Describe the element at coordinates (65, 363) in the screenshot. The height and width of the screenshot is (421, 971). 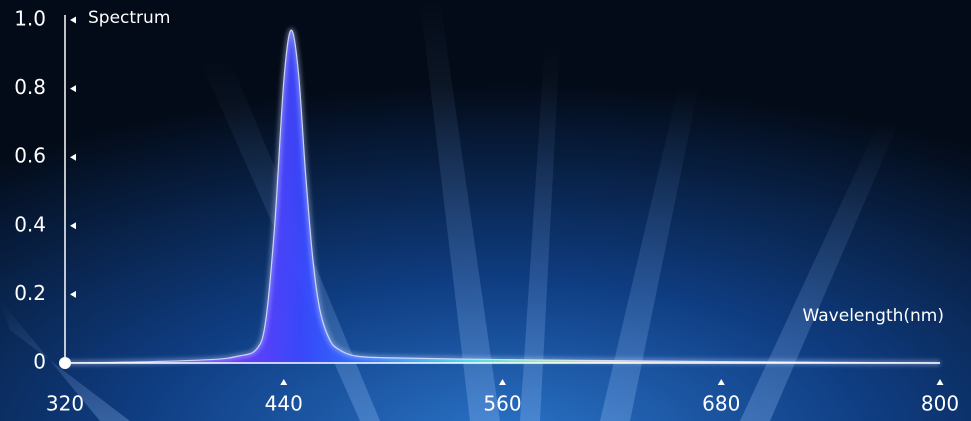
I see `origin-dot` at that location.